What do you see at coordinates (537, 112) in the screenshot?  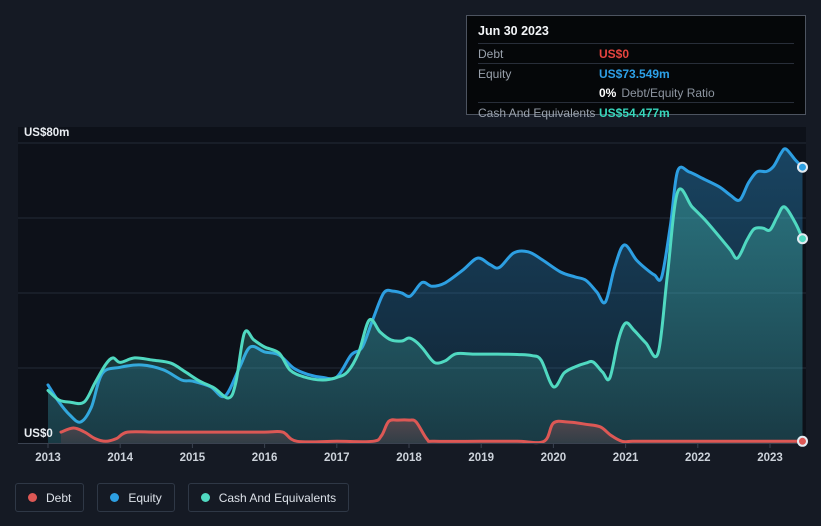 I see `tooltip-cash-label: Cash And Equivalents` at bounding box center [537, 112].